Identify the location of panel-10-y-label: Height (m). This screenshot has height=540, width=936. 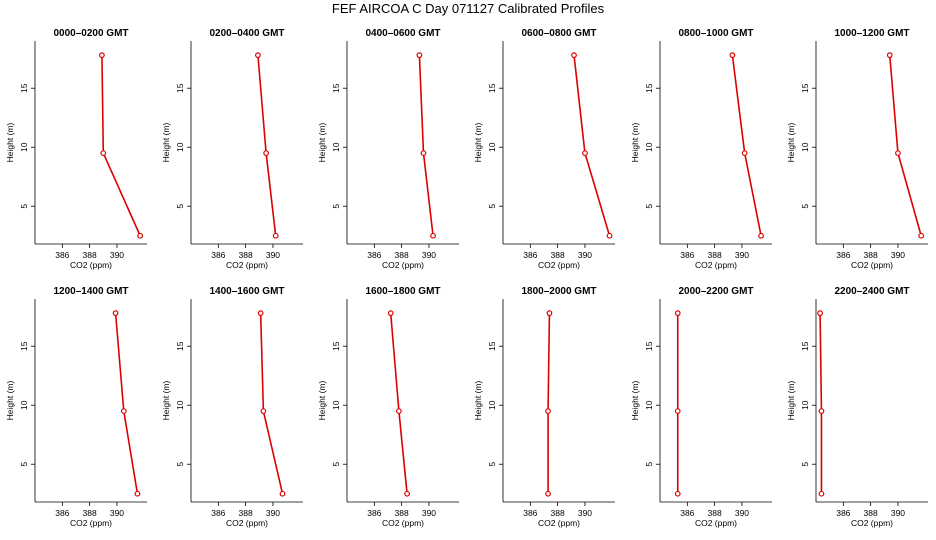
(478, 401).